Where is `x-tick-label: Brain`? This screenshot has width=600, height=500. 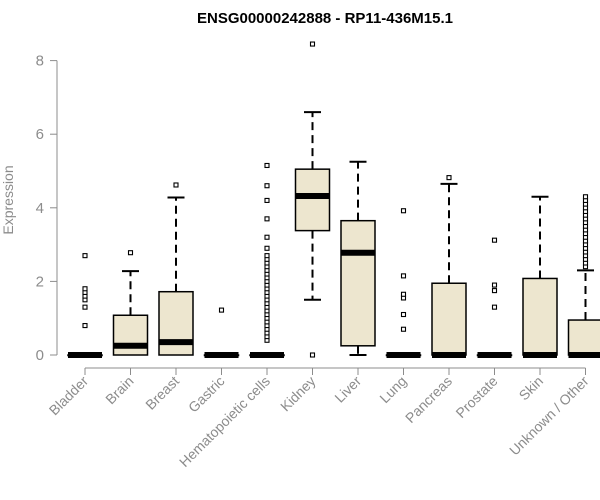 x-tick-label: Brain is located at coordinates (119, 390).